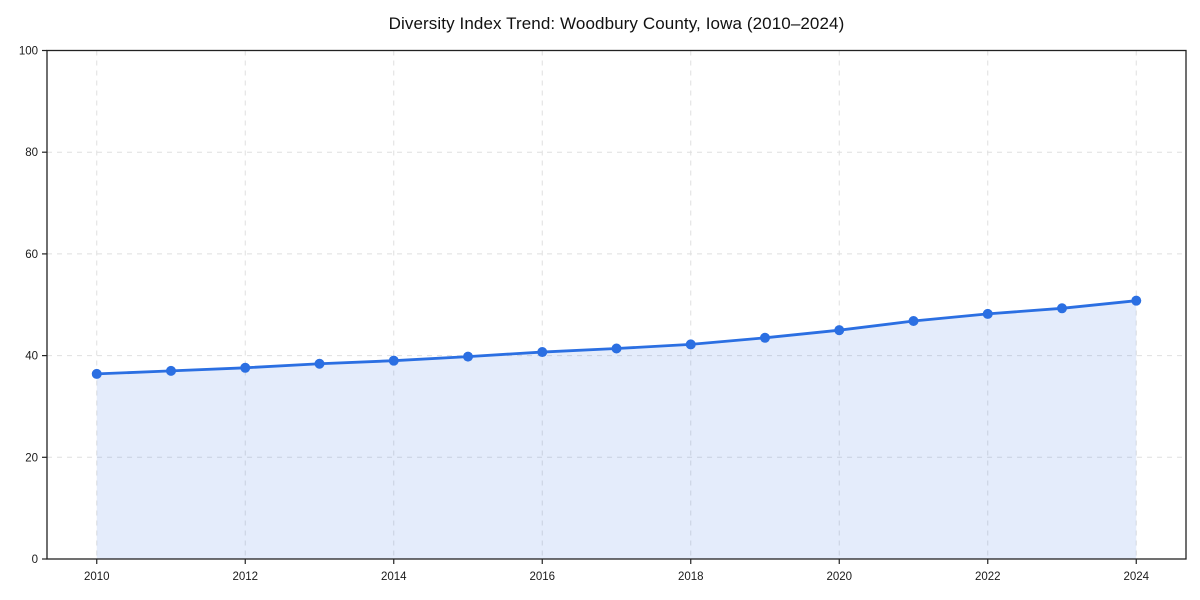 This screenshot has height=600, width=1200. Describe the element at coordinates (31, 458) in the screenshot. I see `y-tick-label: 20` at that location.